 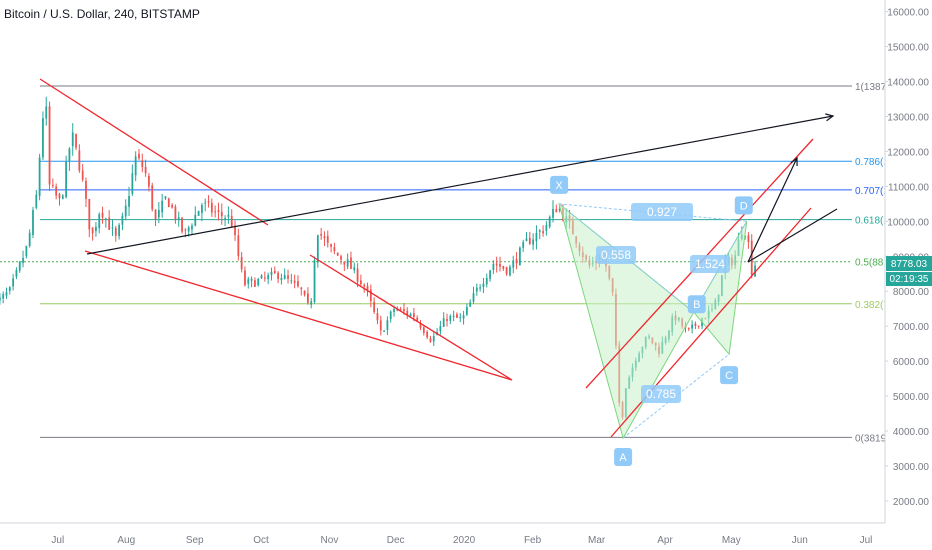 I want to click on time-tick-label: Aug, so click(x=126, y=540).